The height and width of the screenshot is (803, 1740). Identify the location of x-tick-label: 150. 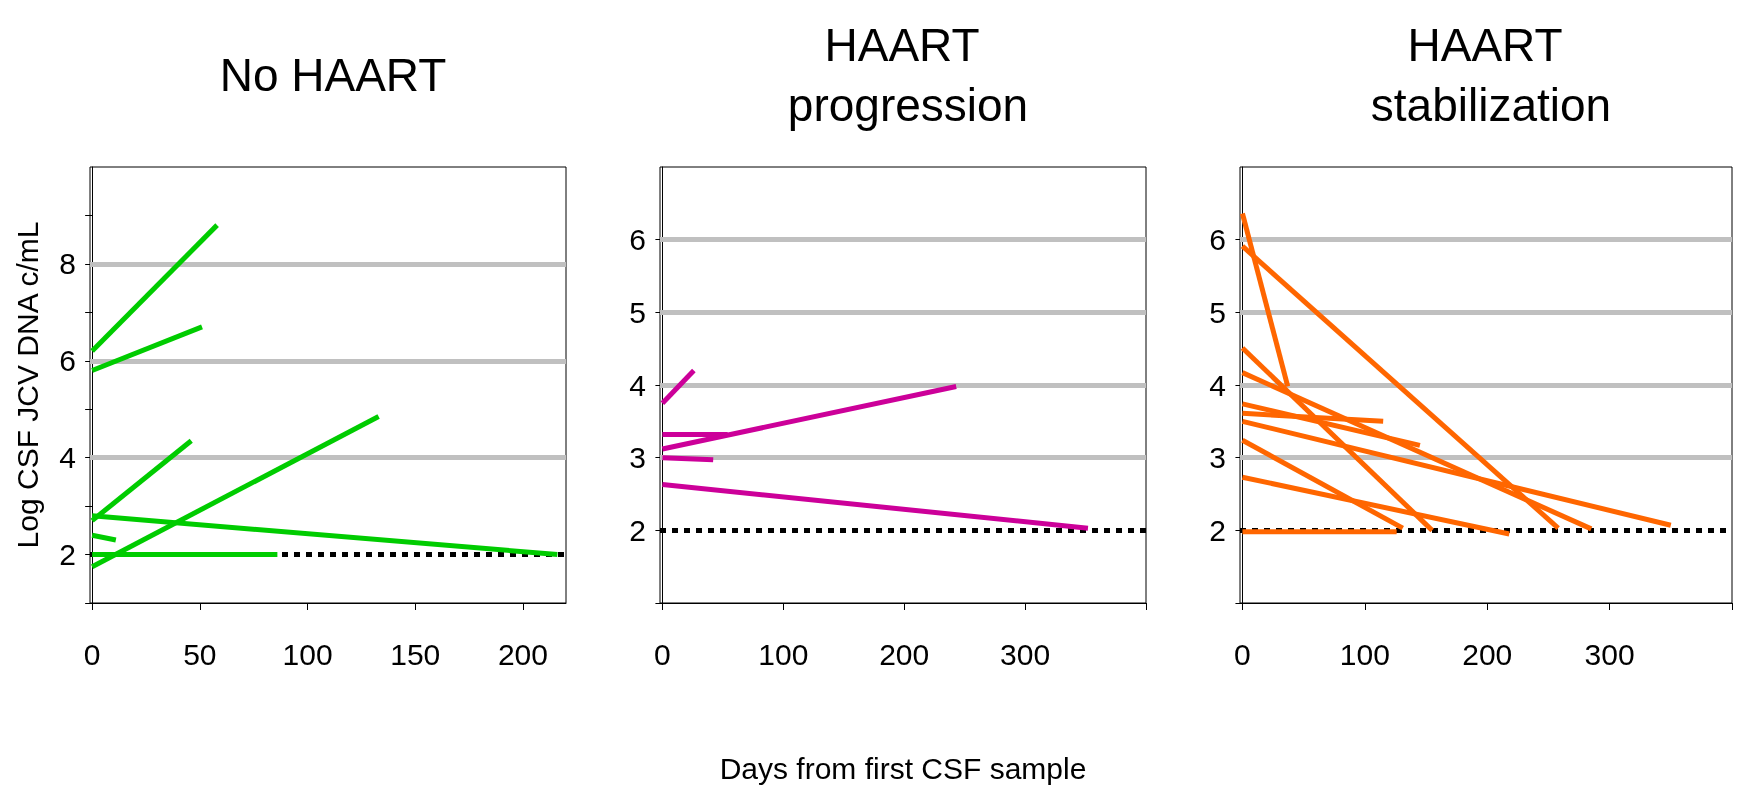
(415, 654).